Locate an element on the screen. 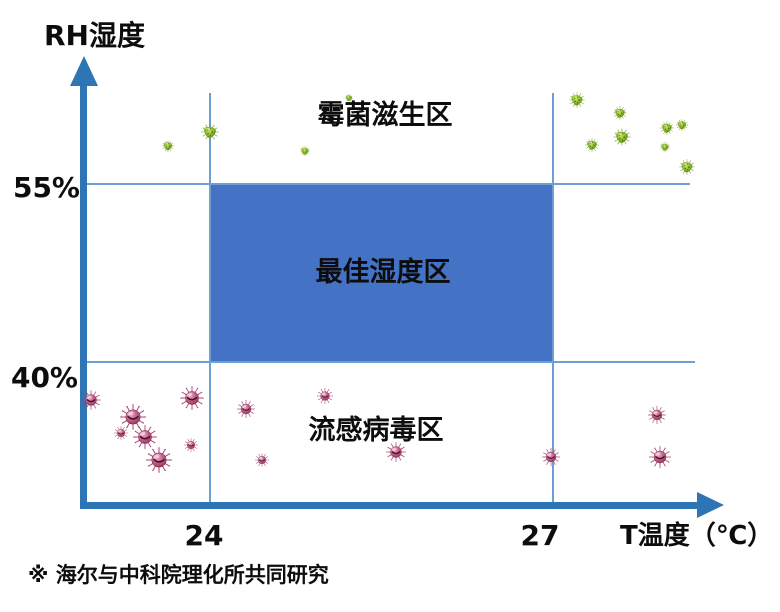 This screenshot has height=612, width=780. gridline-55pct is located at coordinates (388, 184).